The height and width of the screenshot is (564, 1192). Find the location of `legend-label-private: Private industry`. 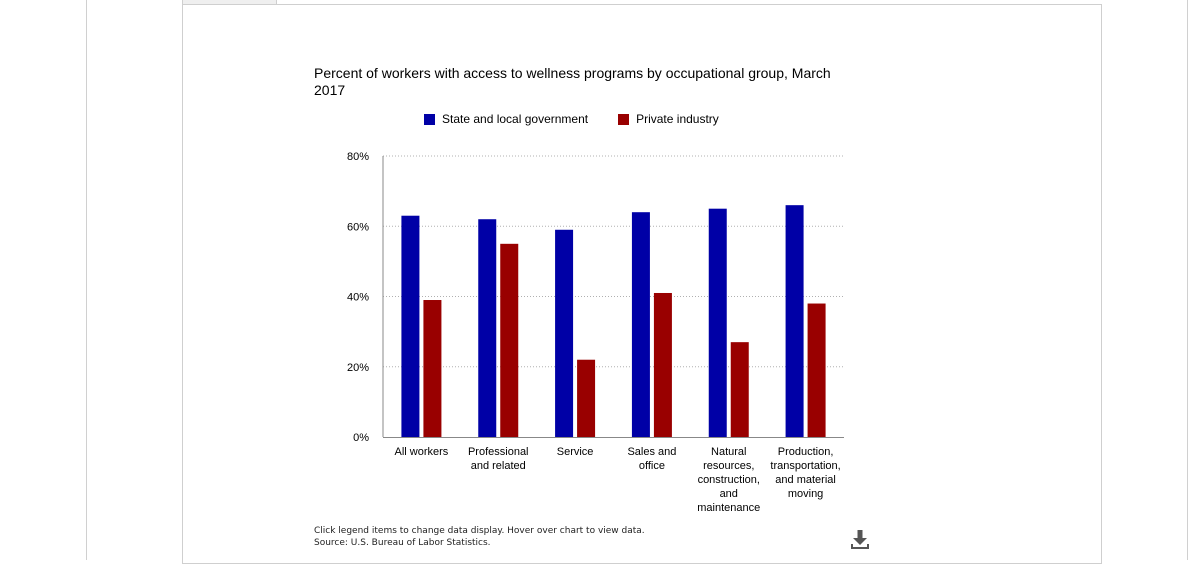

legend-label-private: Private industry is located at coordinates (677, 119).